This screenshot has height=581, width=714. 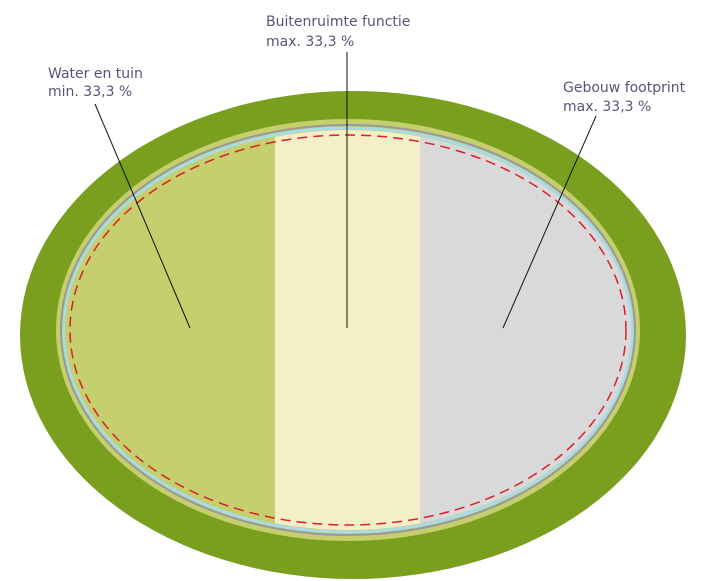 I want to click on label-name: Water en tuin, so click(x=95, y=74).